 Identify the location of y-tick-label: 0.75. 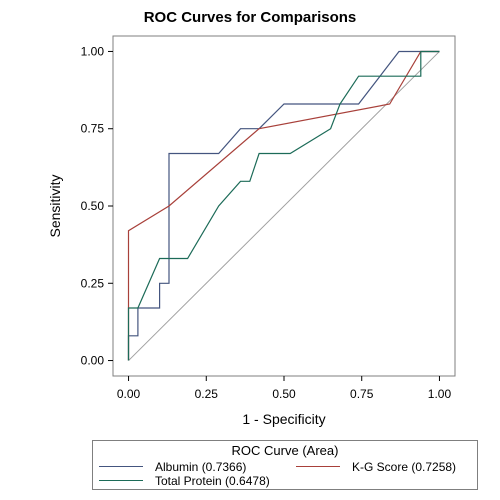
(93, 129).